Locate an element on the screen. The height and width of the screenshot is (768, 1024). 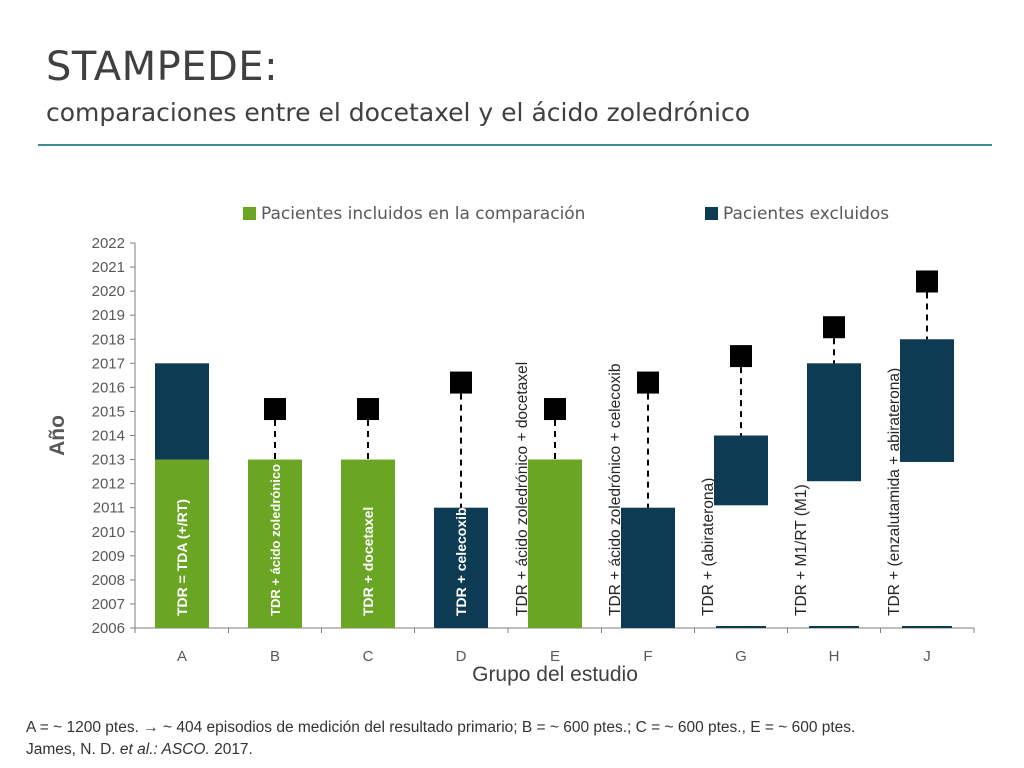
title-divider is located at coordinates (515, 145).